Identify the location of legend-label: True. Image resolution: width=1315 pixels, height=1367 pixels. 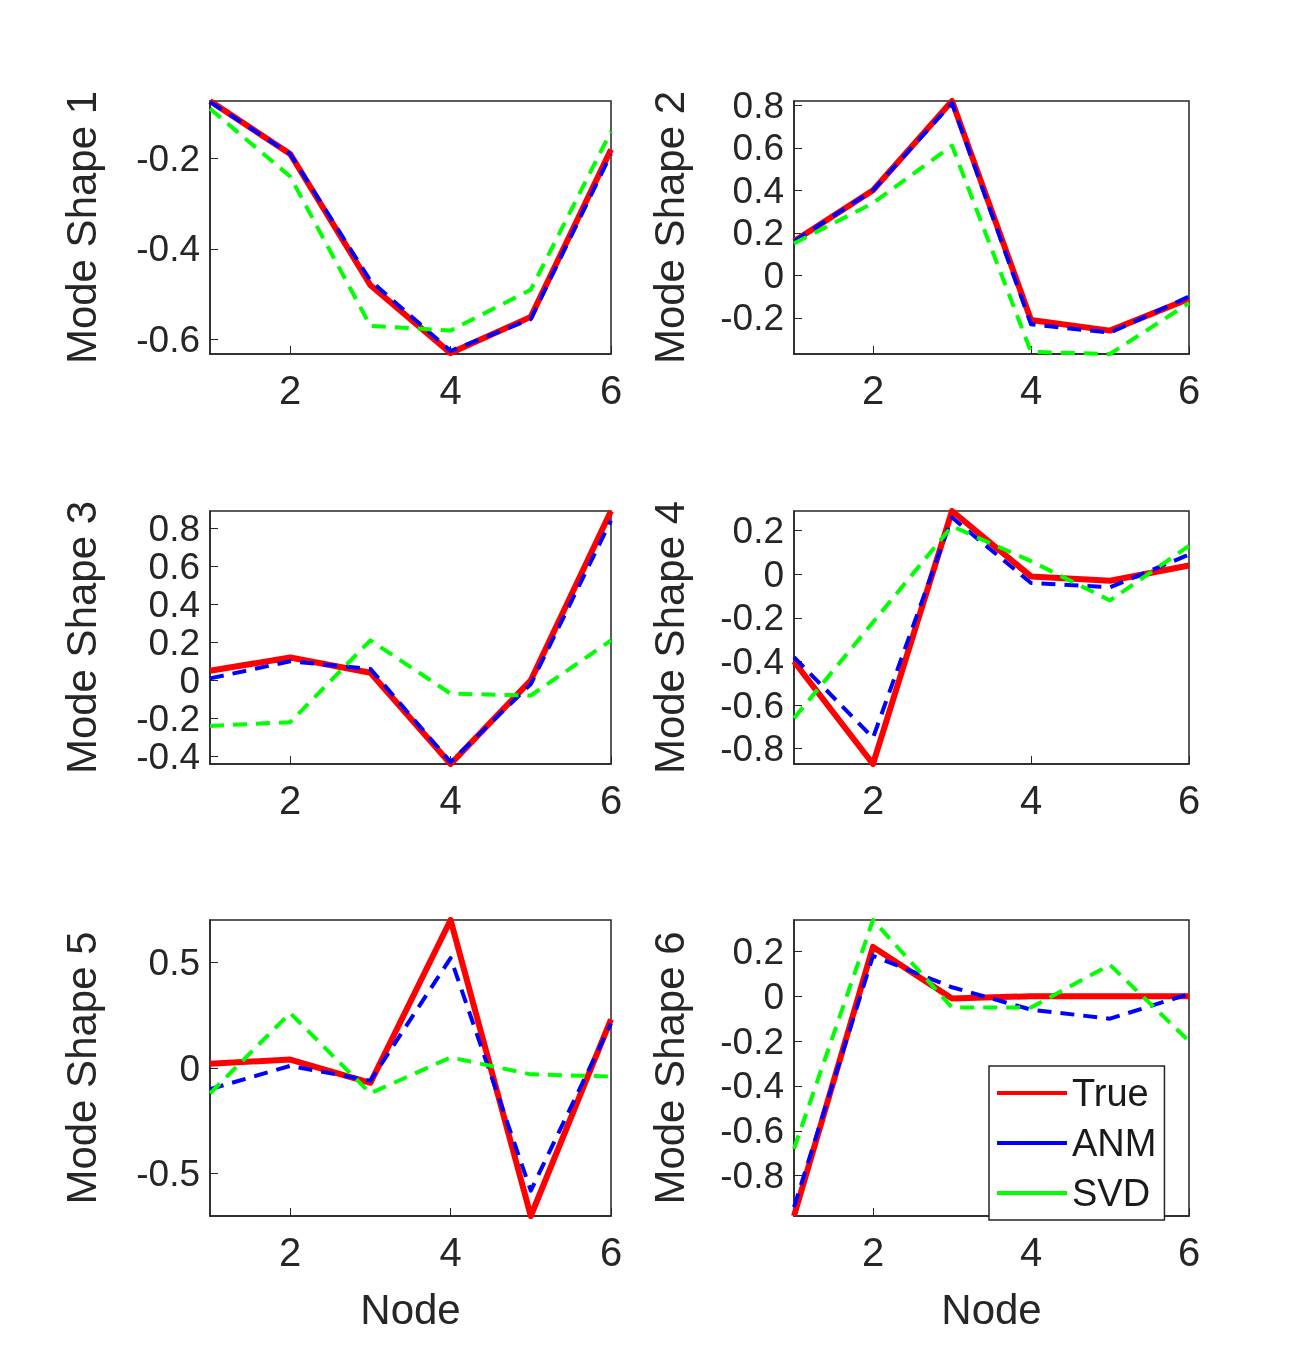
(1110, 1093).